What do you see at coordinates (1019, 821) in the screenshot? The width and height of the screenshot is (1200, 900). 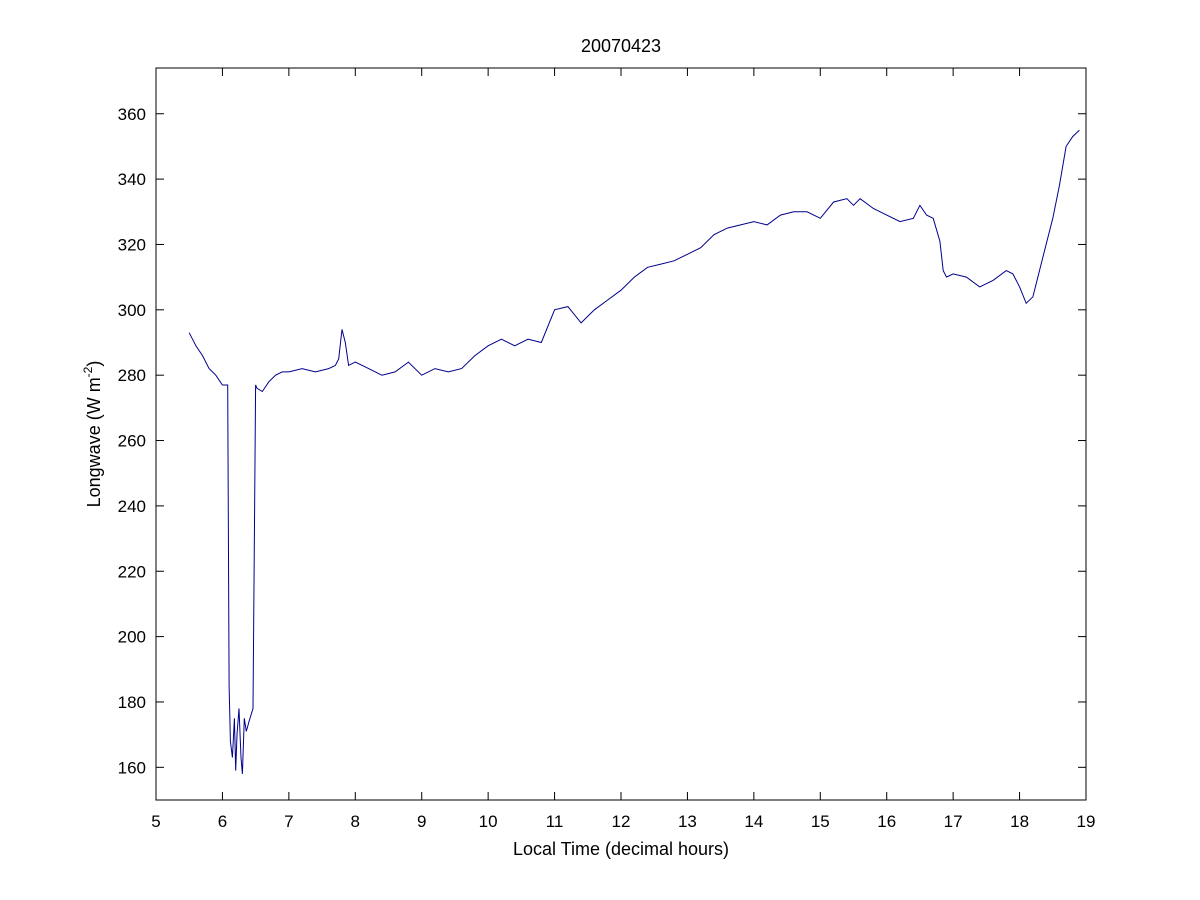 I see `x-tick-label: 18` at bounding box center [1019, 821].